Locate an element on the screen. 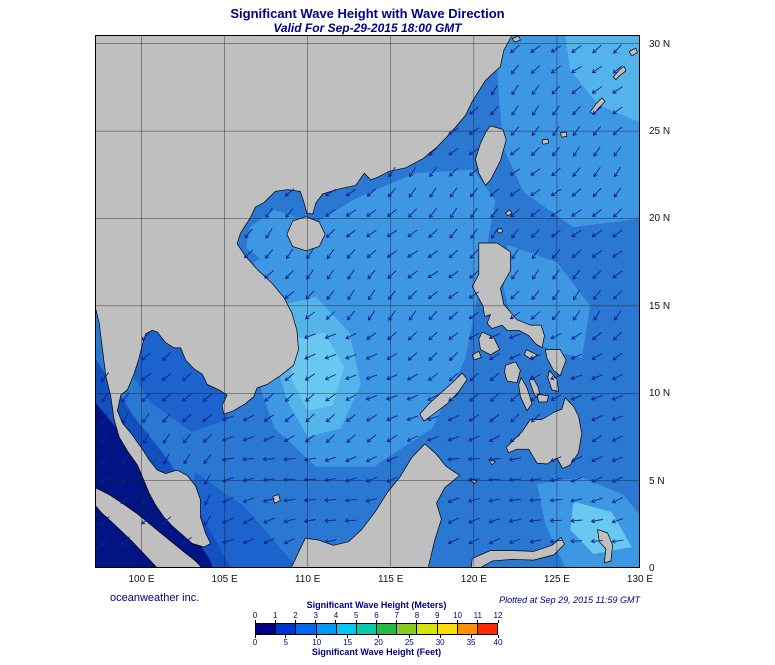 The image size is (775, 665). legend-tick-2-m: 2 is located at coordinates (295, 615).